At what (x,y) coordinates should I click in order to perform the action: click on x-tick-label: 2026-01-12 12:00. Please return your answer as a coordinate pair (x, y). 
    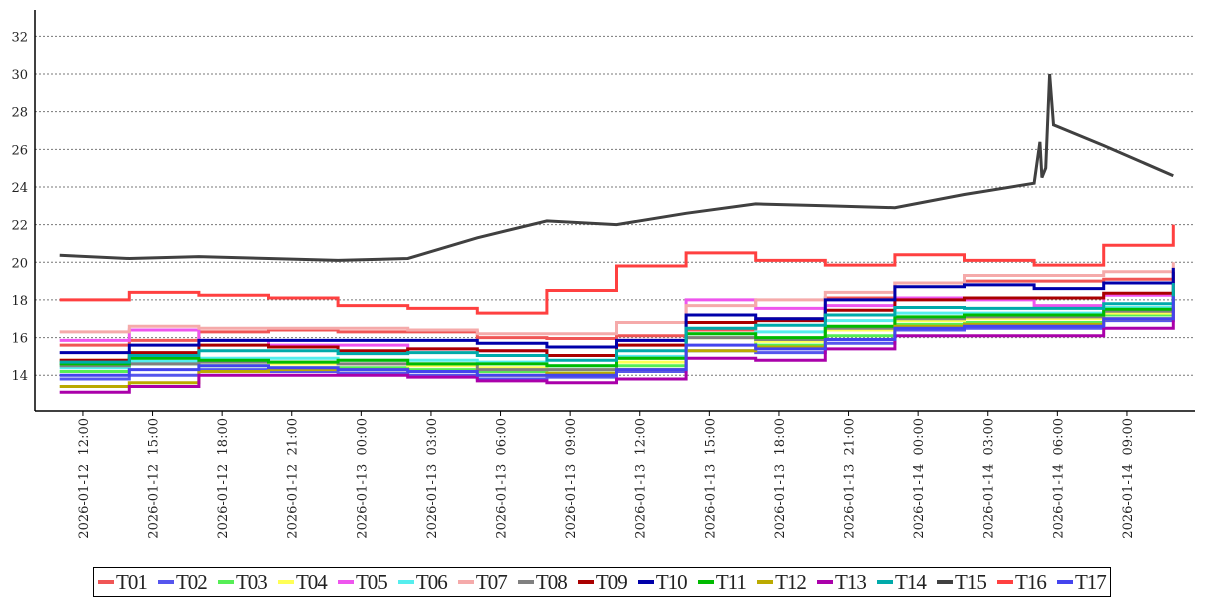
    Looking at the image, I should click on (84, 478).